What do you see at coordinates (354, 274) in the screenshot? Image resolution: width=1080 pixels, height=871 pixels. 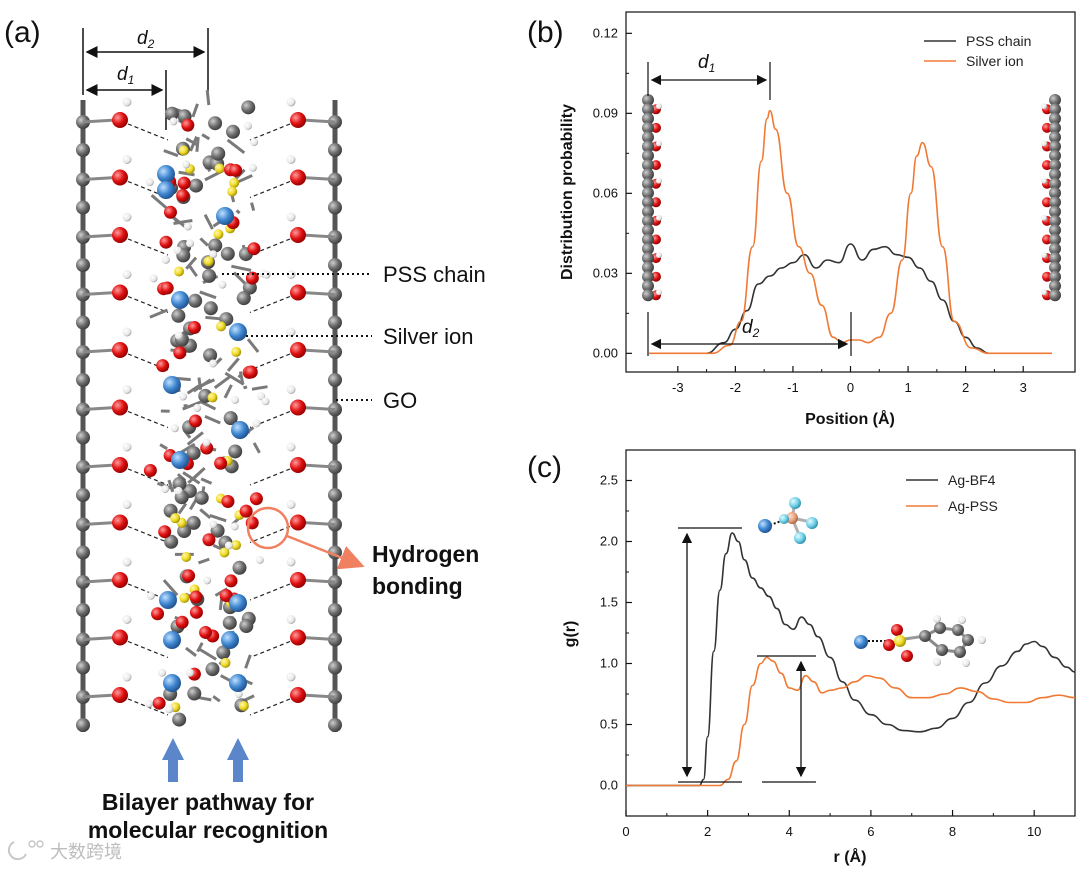 I see `callout-pss-chain: PSS chain` at bounding box center [354, 274].